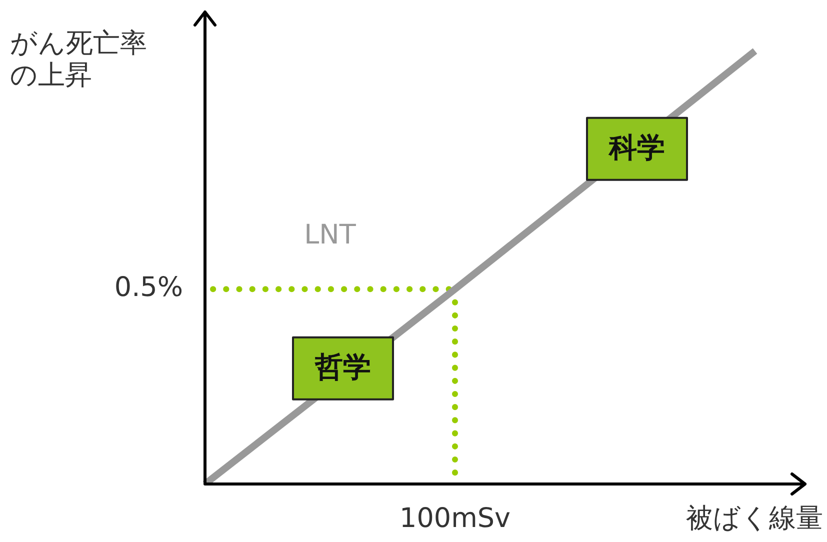  What do you see at coordinates (330, 235) in the screenshot?
I see `text: LNT` at bounding box center [330, 235].